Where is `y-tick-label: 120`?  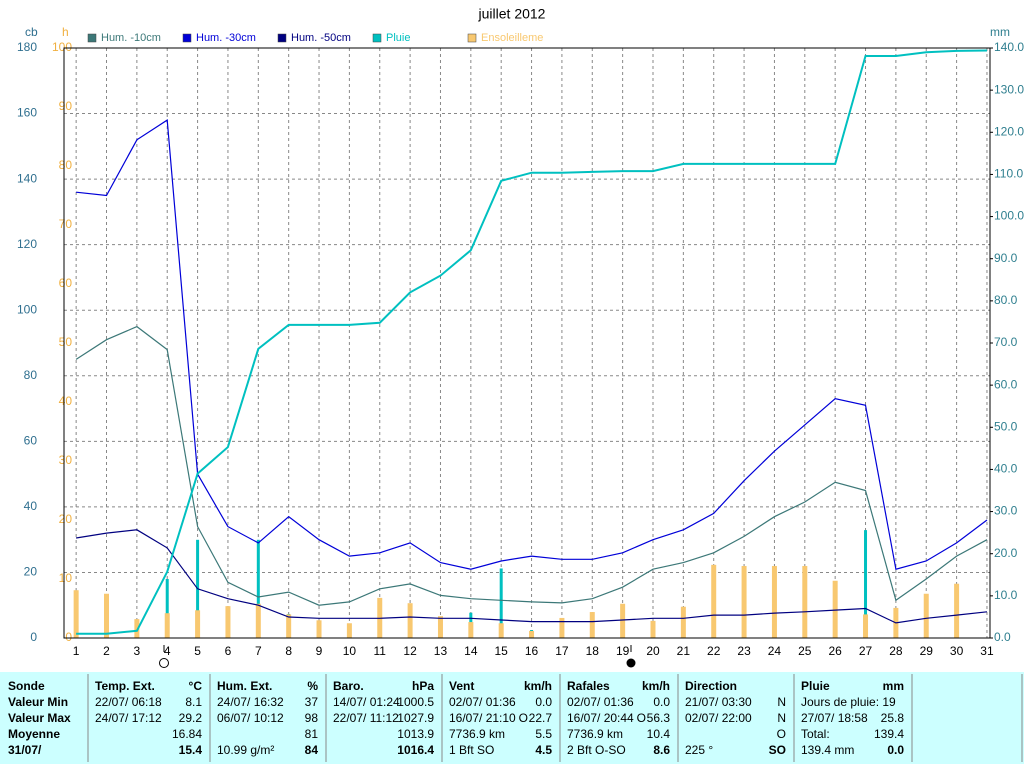 y-tick-label: 120 is located at coordinates (27, 244).